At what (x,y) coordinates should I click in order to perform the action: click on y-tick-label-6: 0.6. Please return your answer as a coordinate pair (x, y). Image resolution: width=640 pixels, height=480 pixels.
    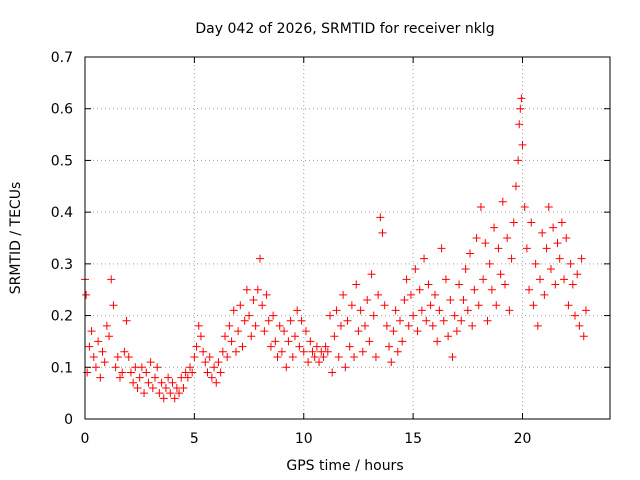
    Looking at the image, I should click on (62, 110).